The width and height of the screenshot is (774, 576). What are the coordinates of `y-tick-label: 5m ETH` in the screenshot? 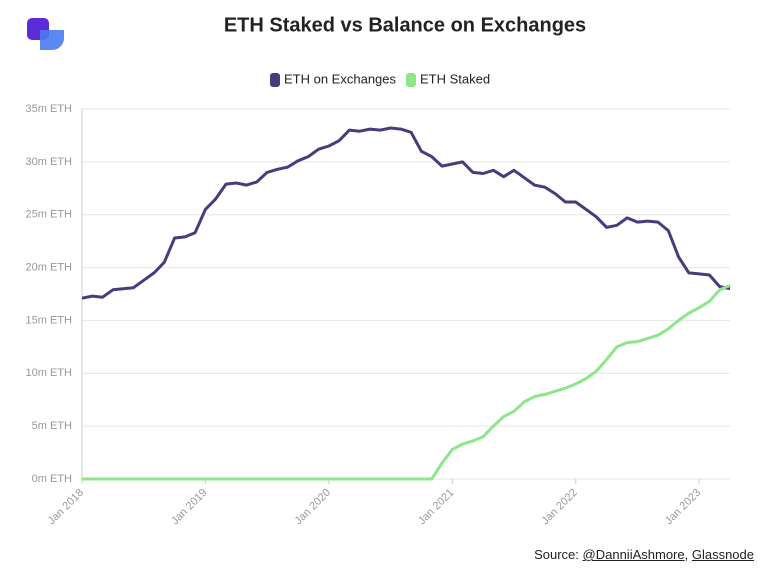 It's located at (52, 426).